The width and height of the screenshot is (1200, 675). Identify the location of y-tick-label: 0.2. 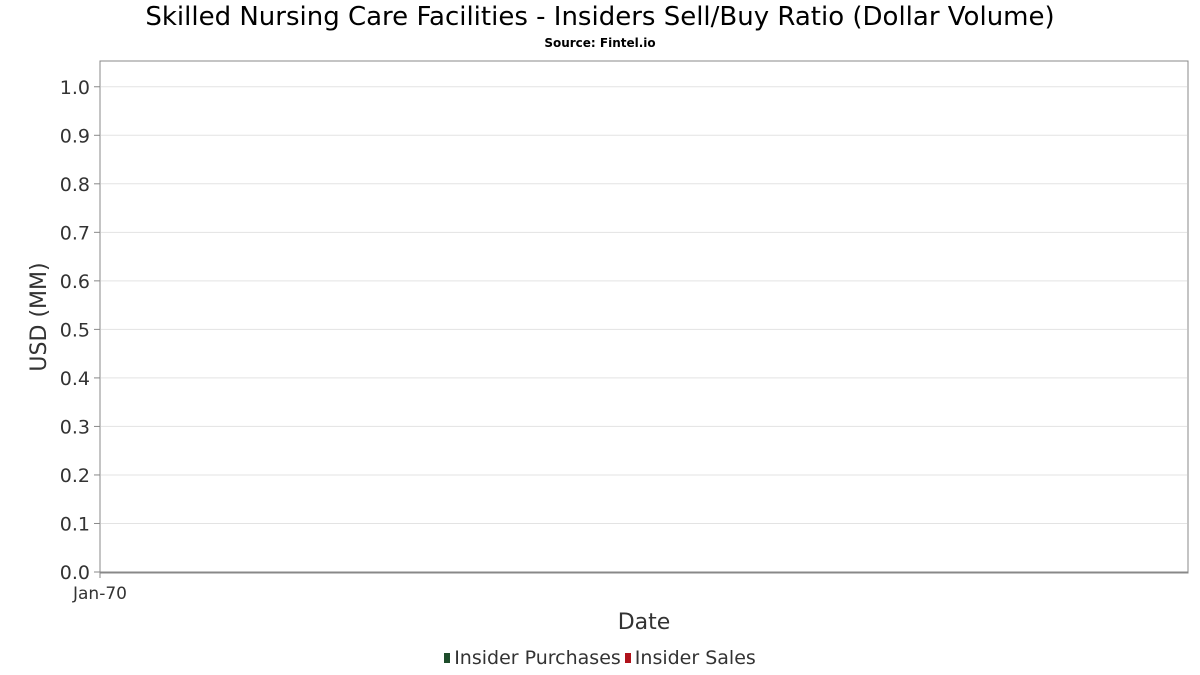
(75, 476).